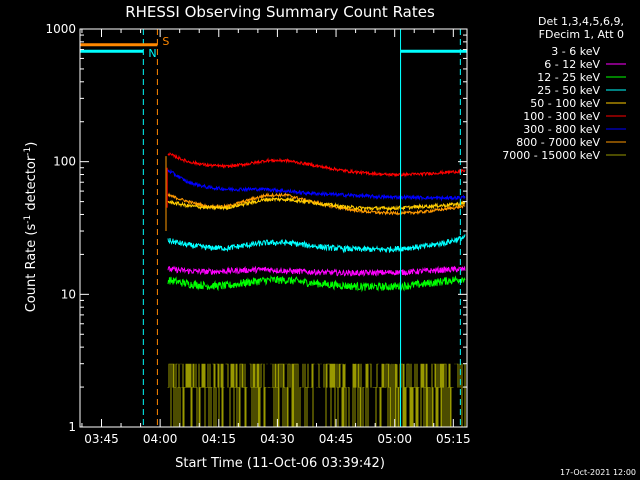 The image size is (640, 480). I want to click on x-tick-label: 04:45, so click(336, 439).